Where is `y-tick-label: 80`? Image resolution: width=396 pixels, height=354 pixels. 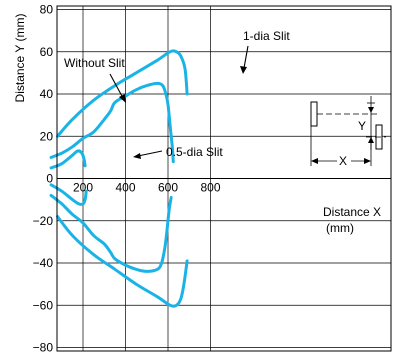
y-tick-label: 80 is located at coordinates (47, 10).